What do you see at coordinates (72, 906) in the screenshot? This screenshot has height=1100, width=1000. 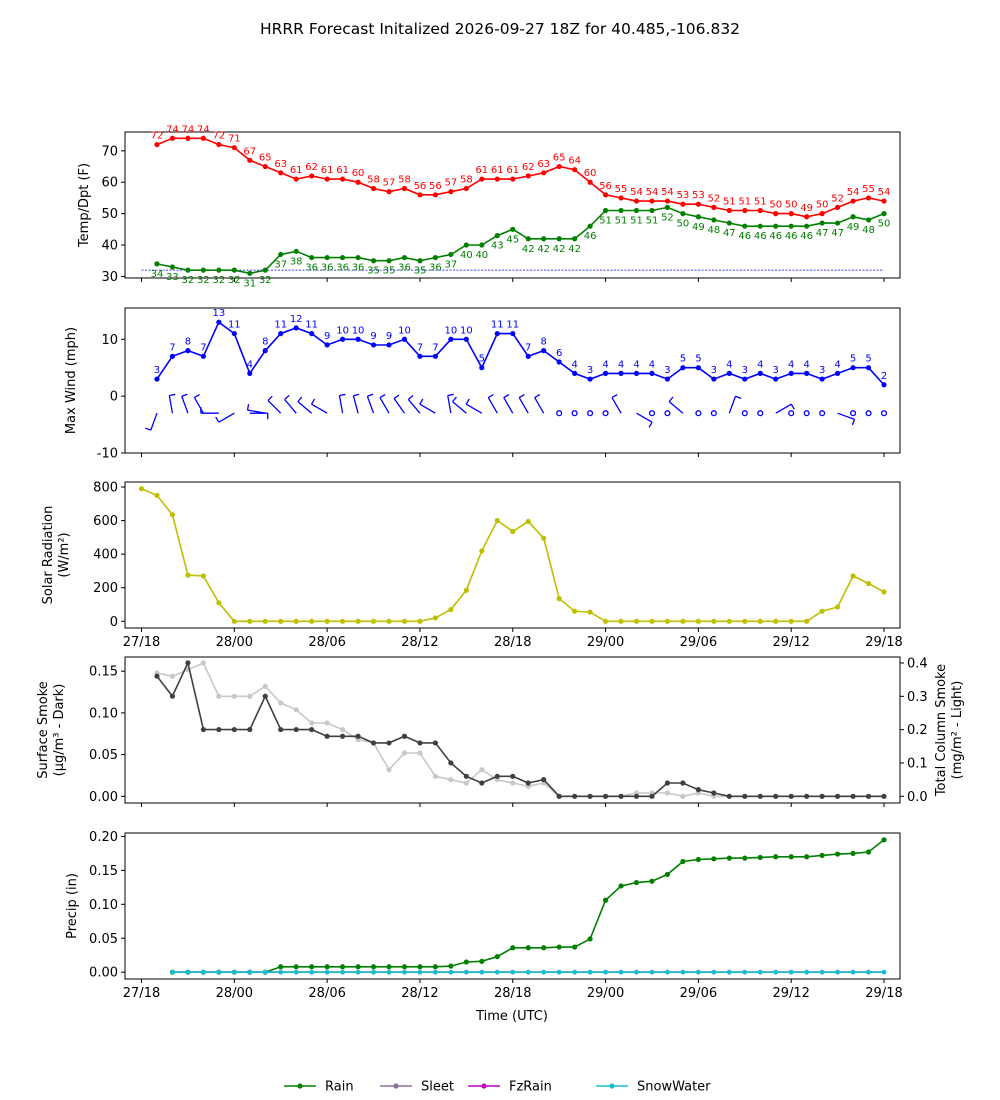 I see `precip-ylabel: Precip (in)` at bounding box center [72, 906].